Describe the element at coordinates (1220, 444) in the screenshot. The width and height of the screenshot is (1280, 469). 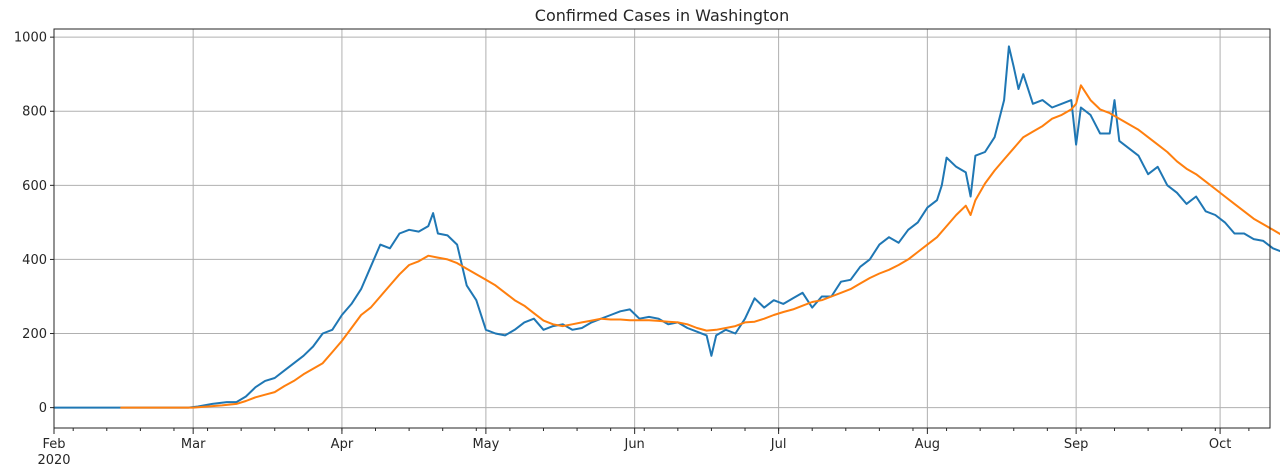
I see `x-tick-label: Oct` at that location.